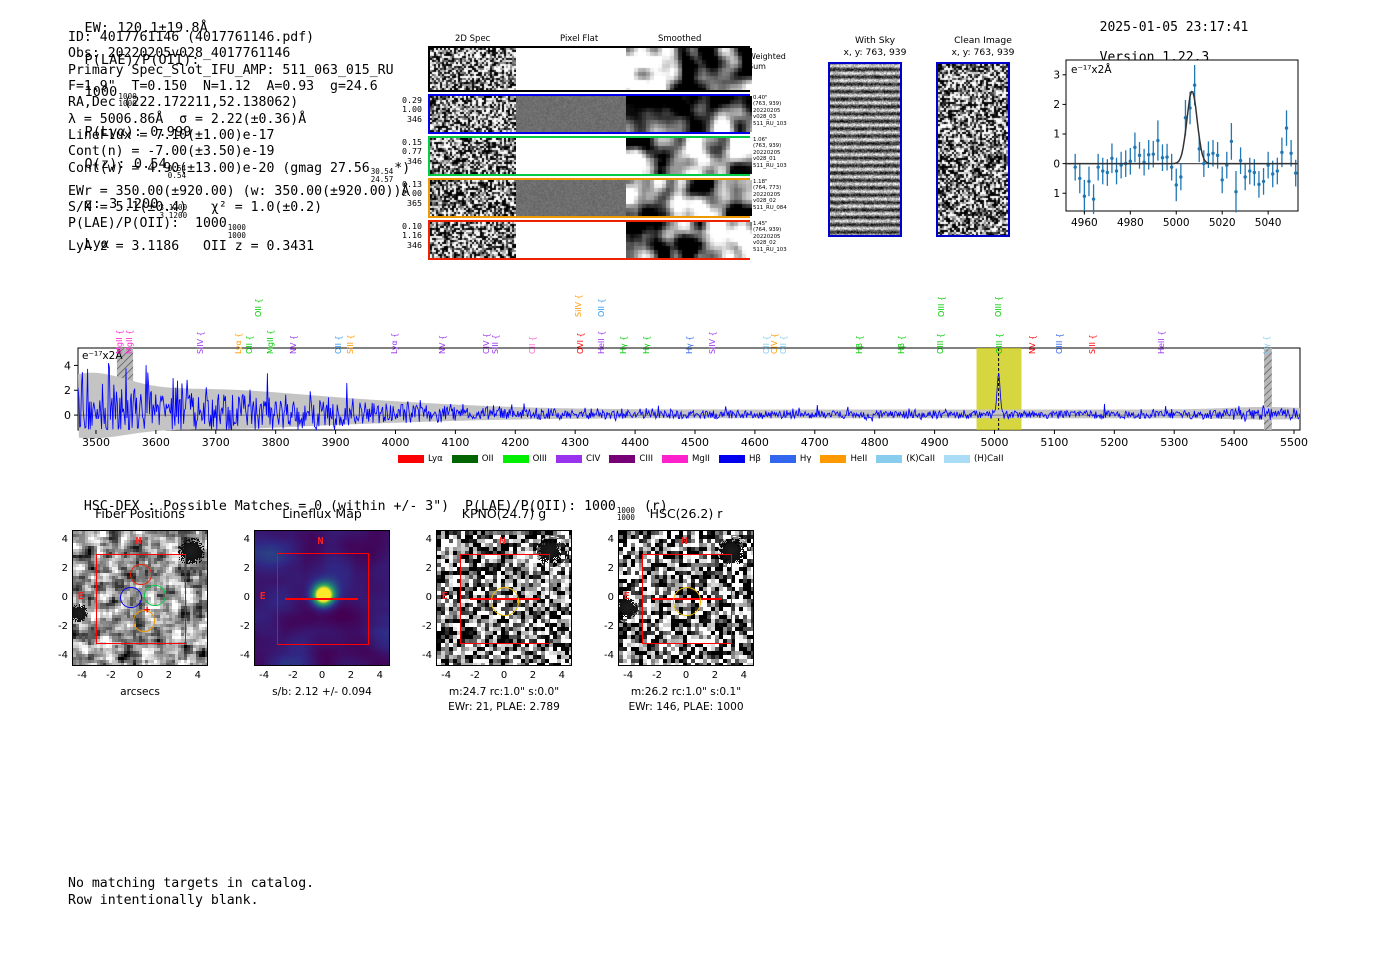 This screenshot has width=1400, height=953. I want to click on hsc-dex-suffix: (r), so click(655, 506).